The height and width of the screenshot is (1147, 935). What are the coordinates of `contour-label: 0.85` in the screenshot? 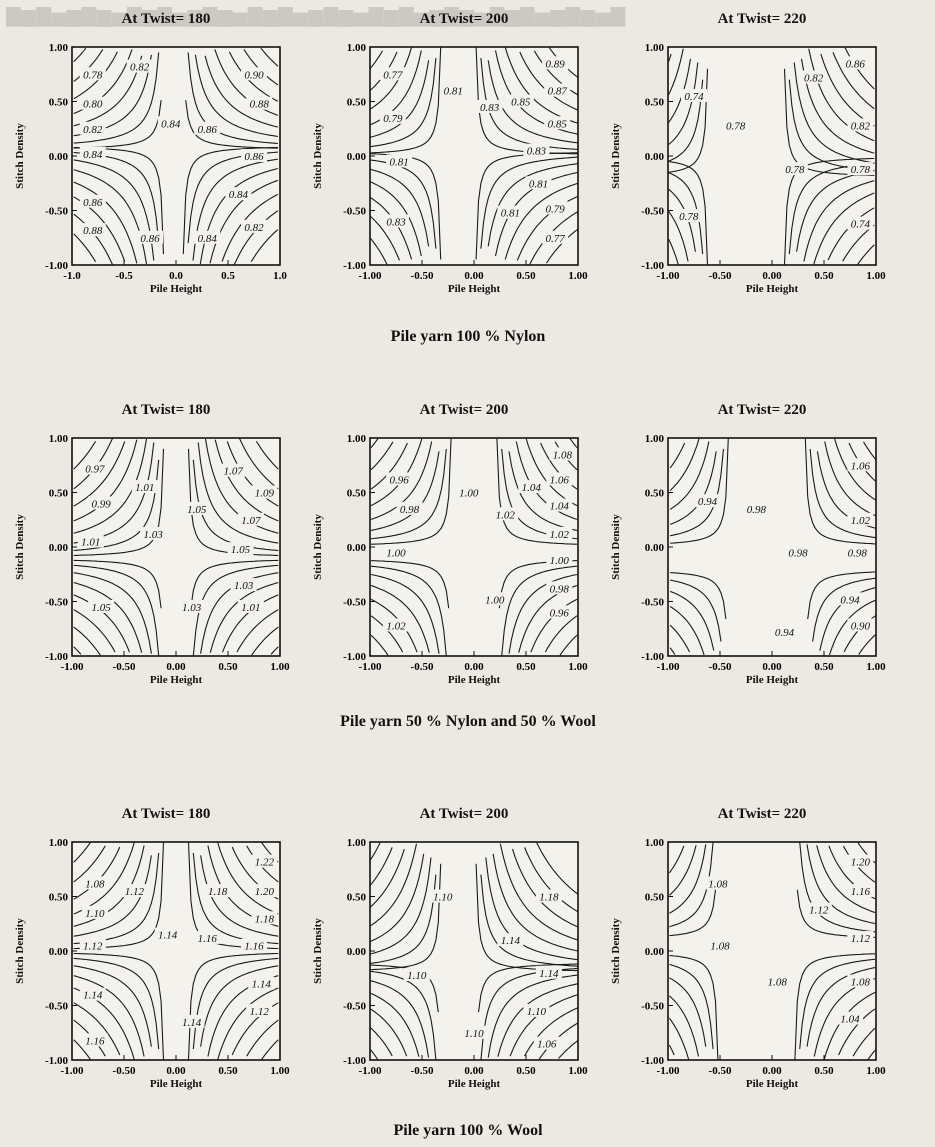 It's located at (558, 124).